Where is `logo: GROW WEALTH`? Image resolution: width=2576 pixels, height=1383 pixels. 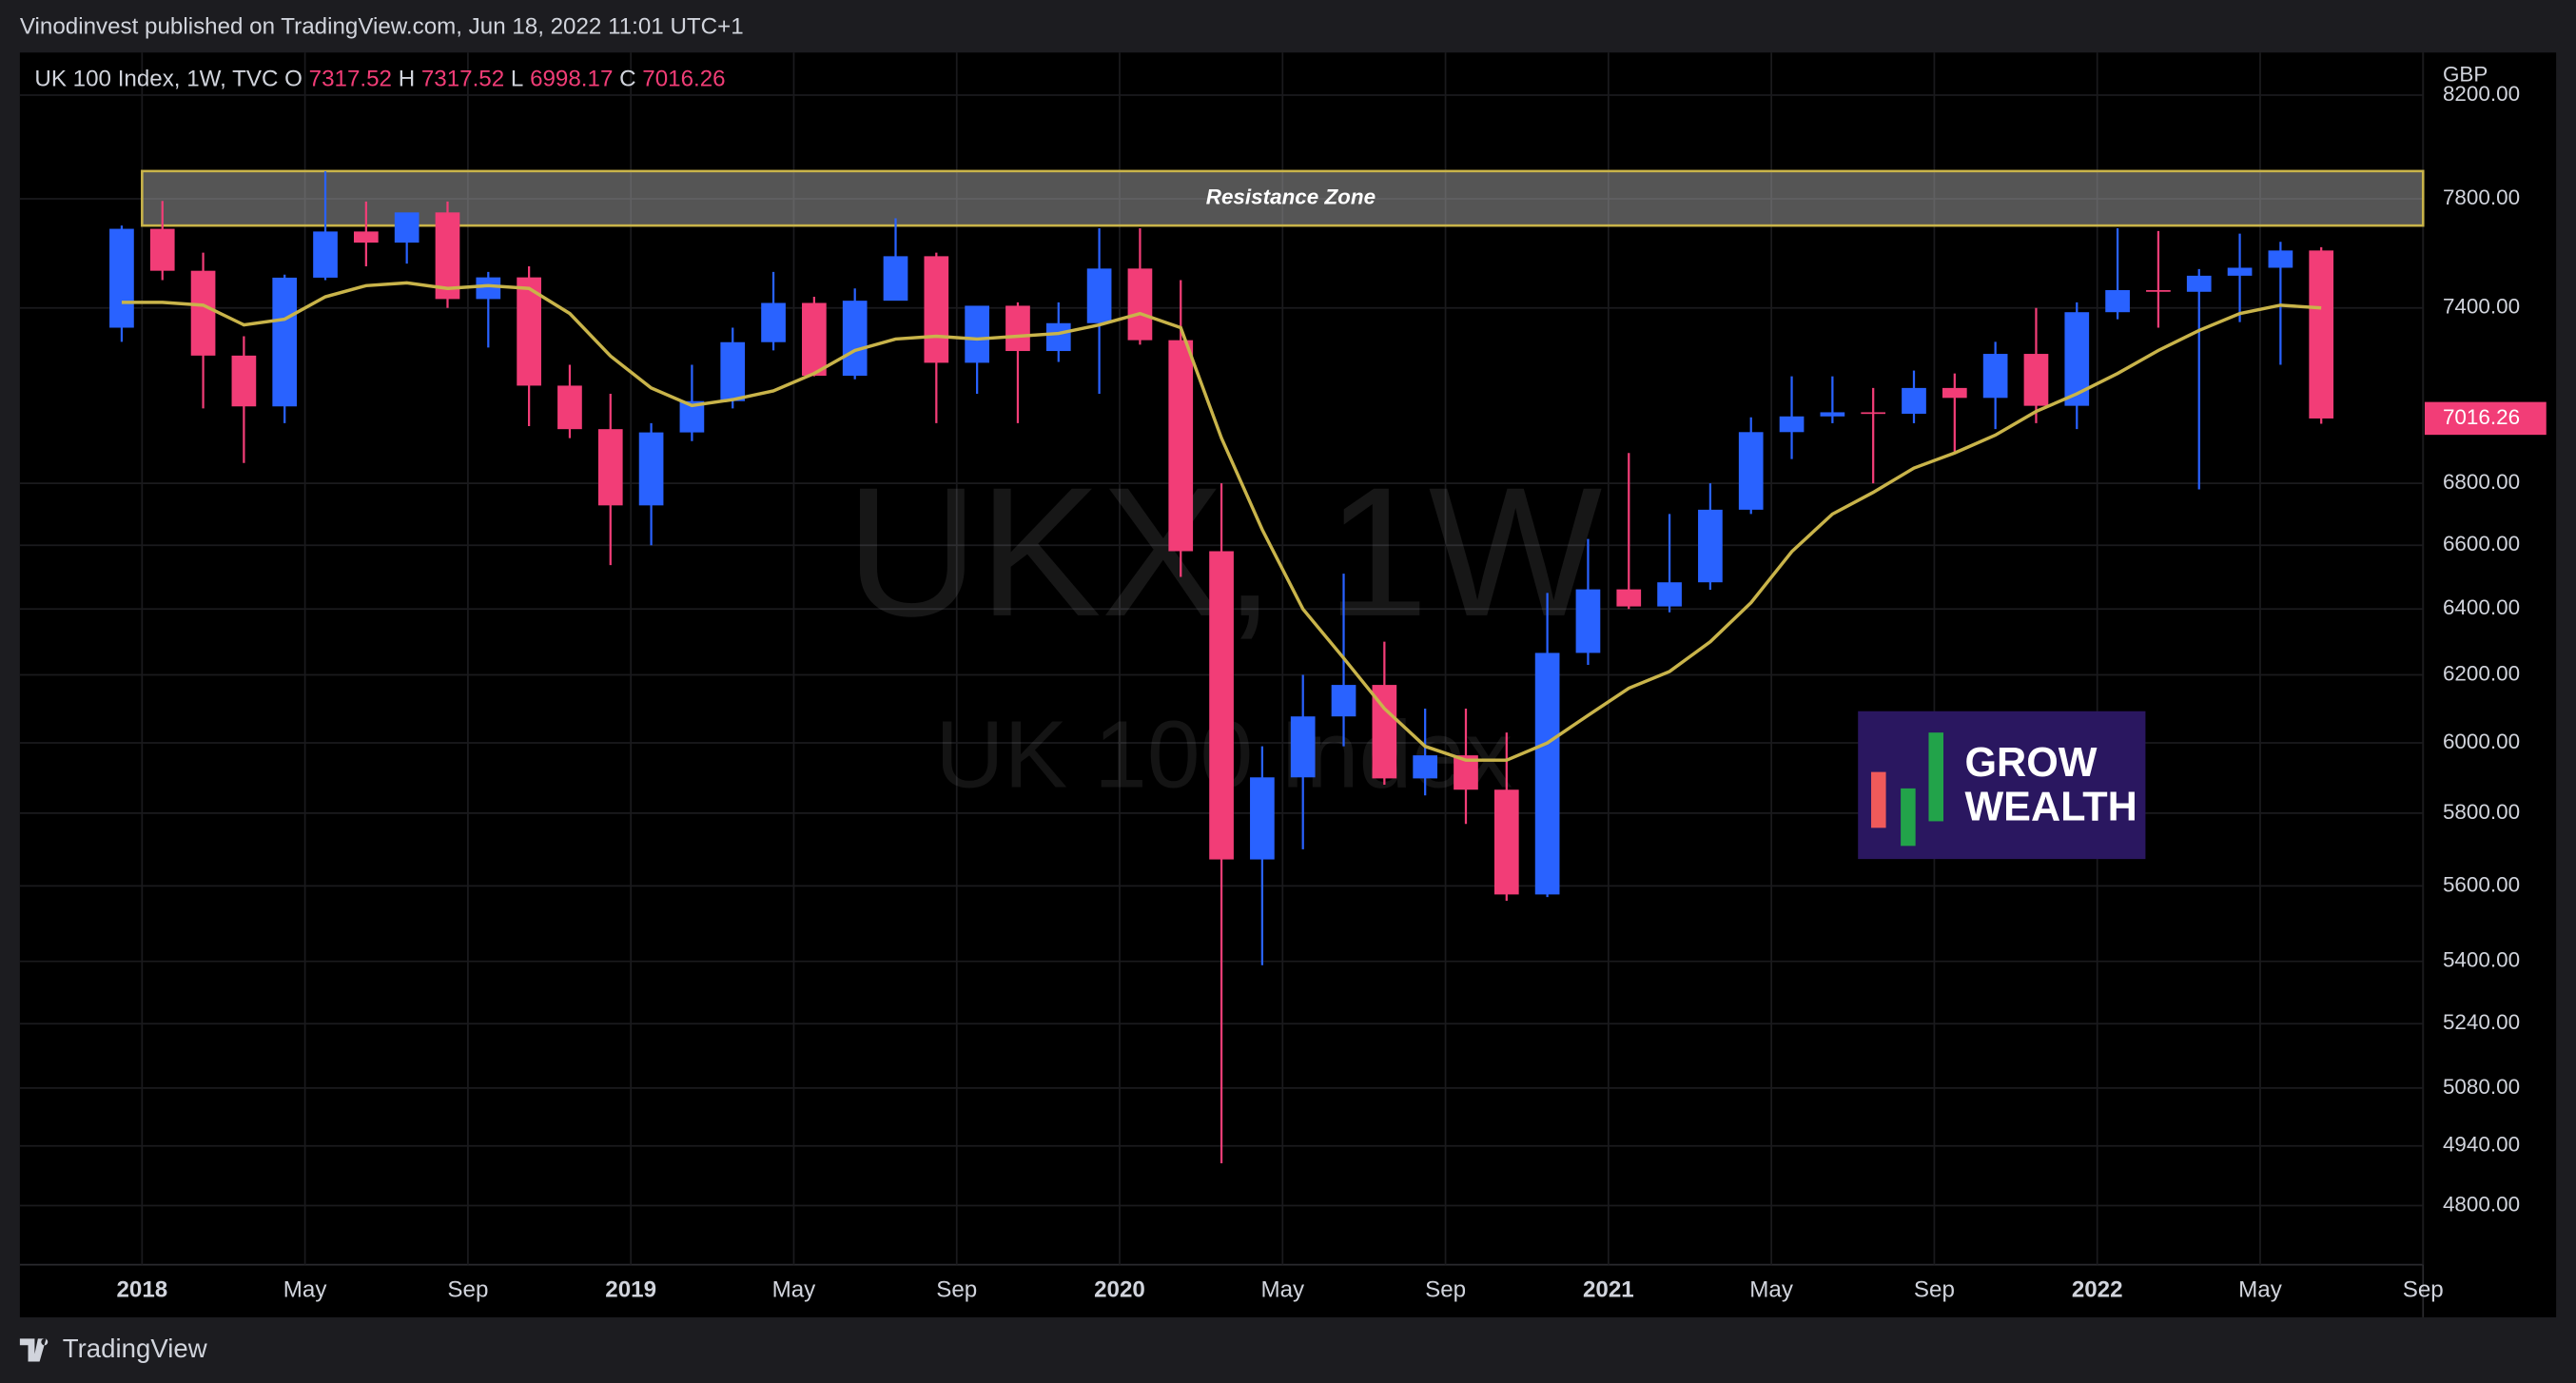 logo: GROW WEALTH is located at coordinates (2002, 785).